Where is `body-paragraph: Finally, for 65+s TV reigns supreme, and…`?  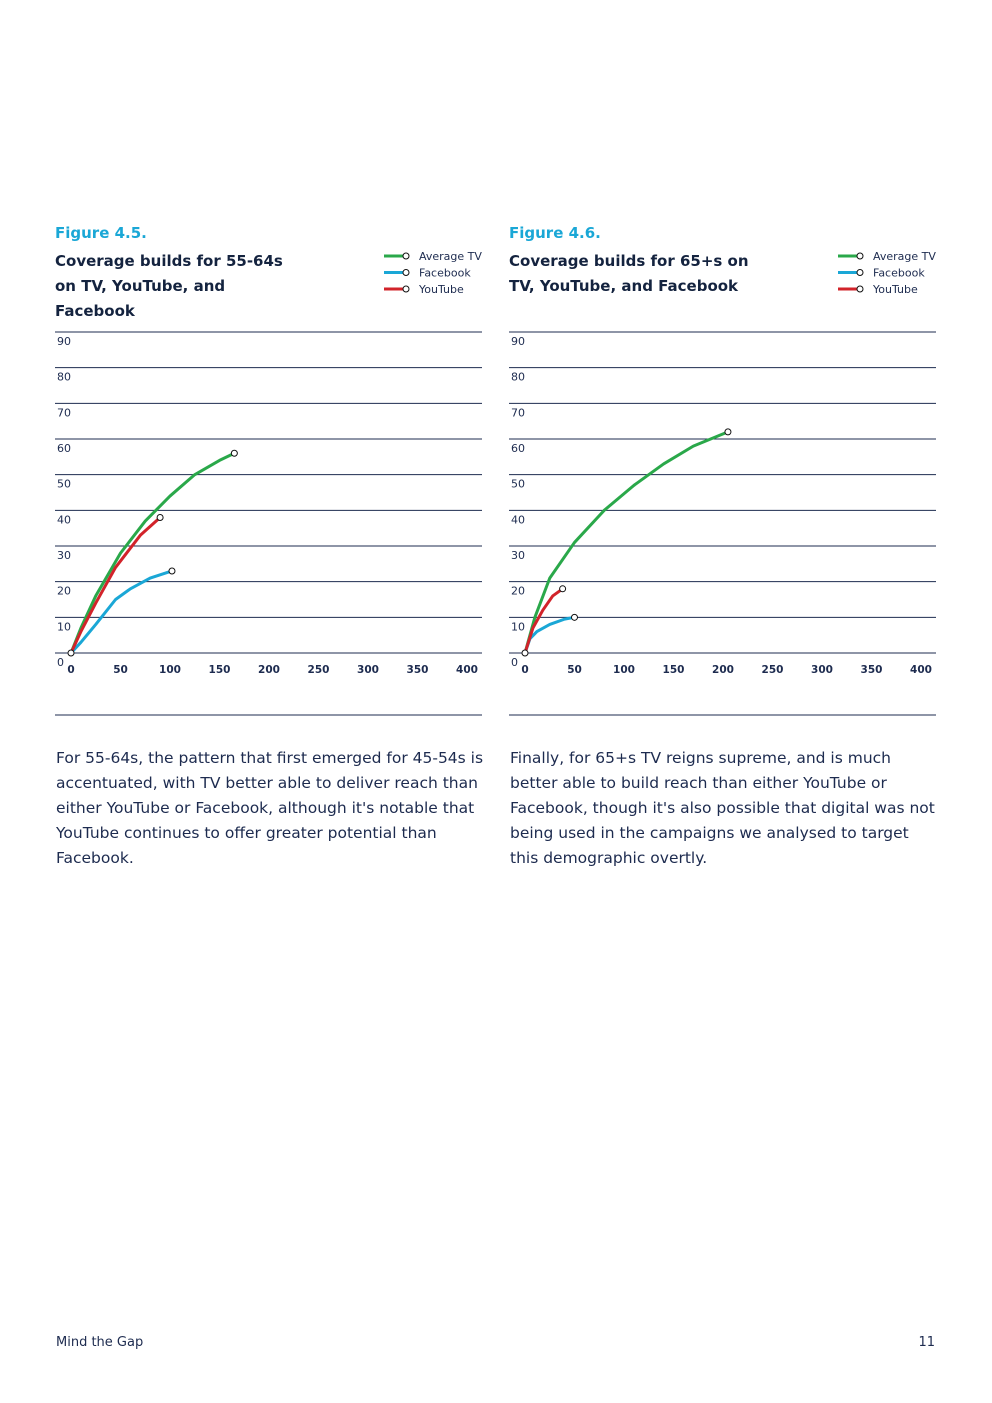 body-paragraph: Finally, for 65+s TV reigns supreme, and… is located at coordinates (722, 808).